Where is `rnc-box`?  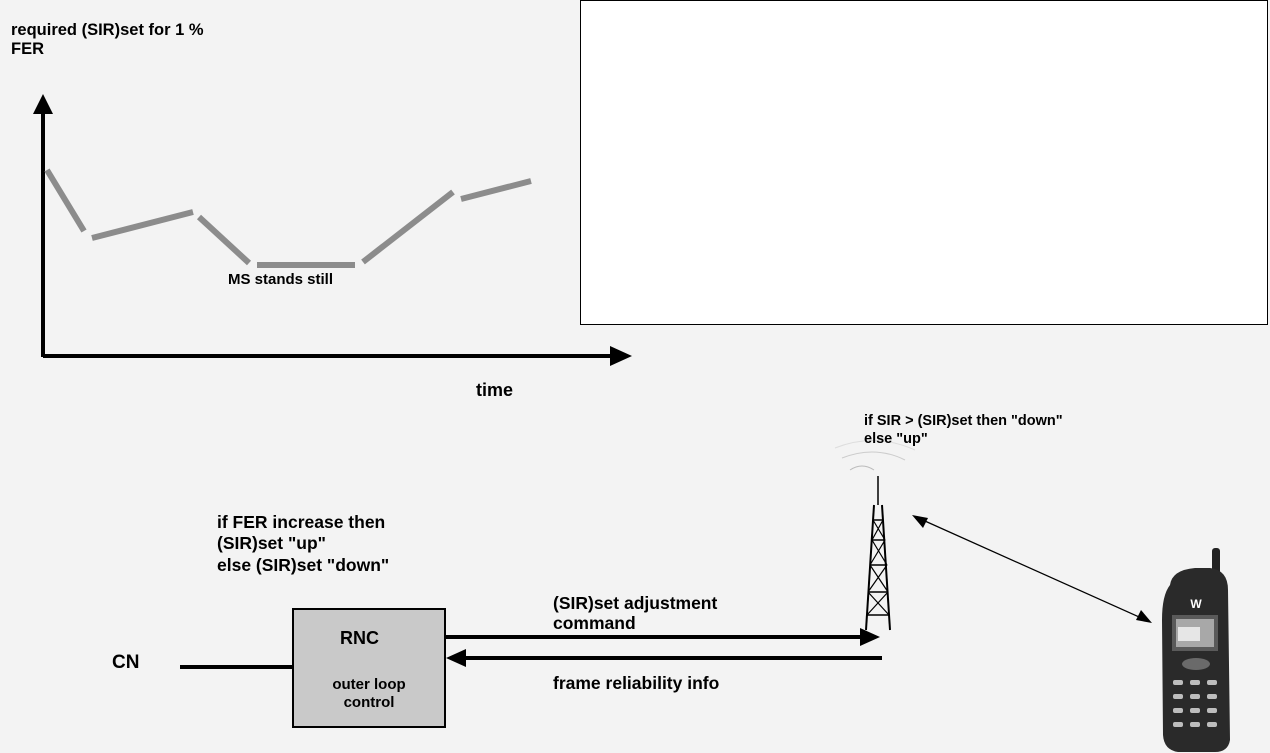
rnc-box is located at coordinates (369, 668).